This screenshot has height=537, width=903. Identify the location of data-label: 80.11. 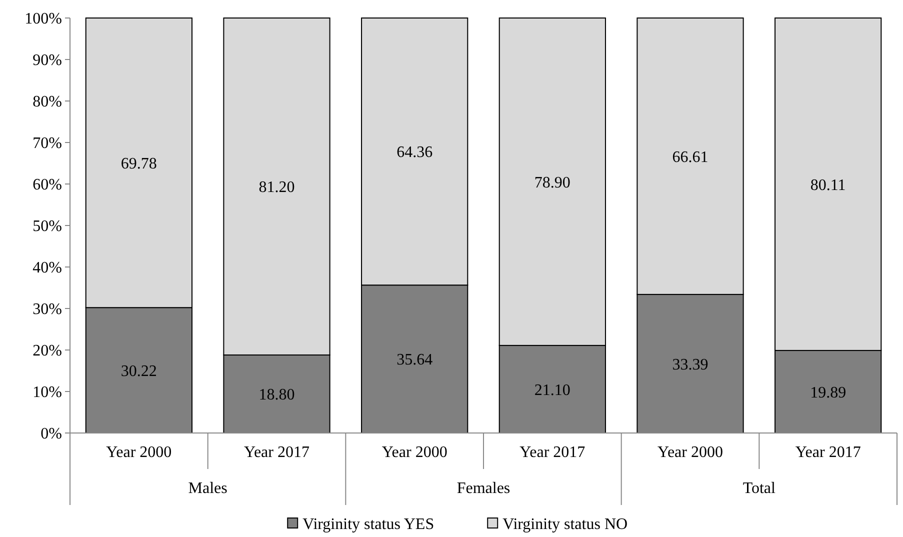
(828, 185).